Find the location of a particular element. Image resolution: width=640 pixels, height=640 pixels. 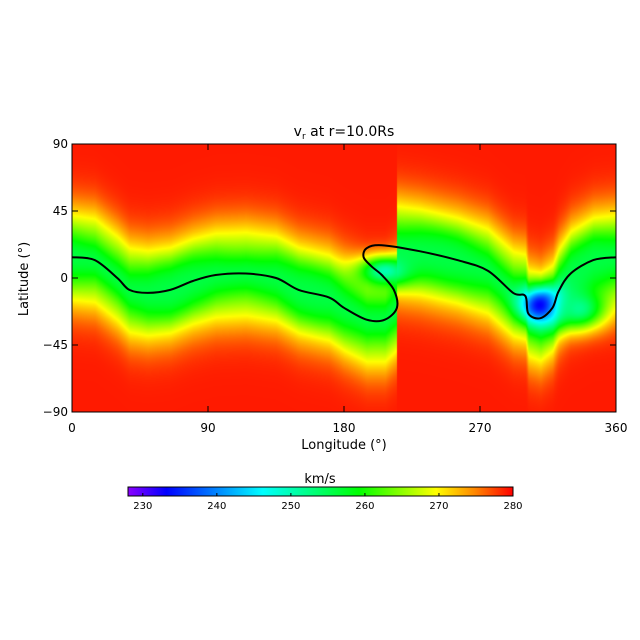

x-tick-label: 90 is located at coordinates (207, 428).